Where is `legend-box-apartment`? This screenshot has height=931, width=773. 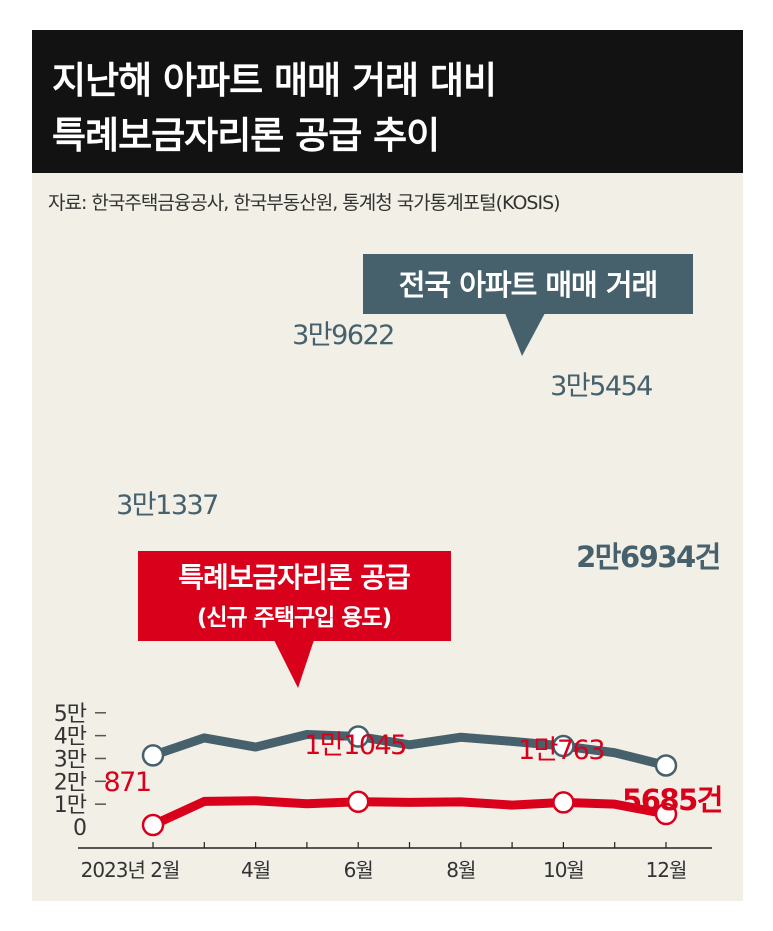 legend-box-apartment is located at coordinates (528, 284).